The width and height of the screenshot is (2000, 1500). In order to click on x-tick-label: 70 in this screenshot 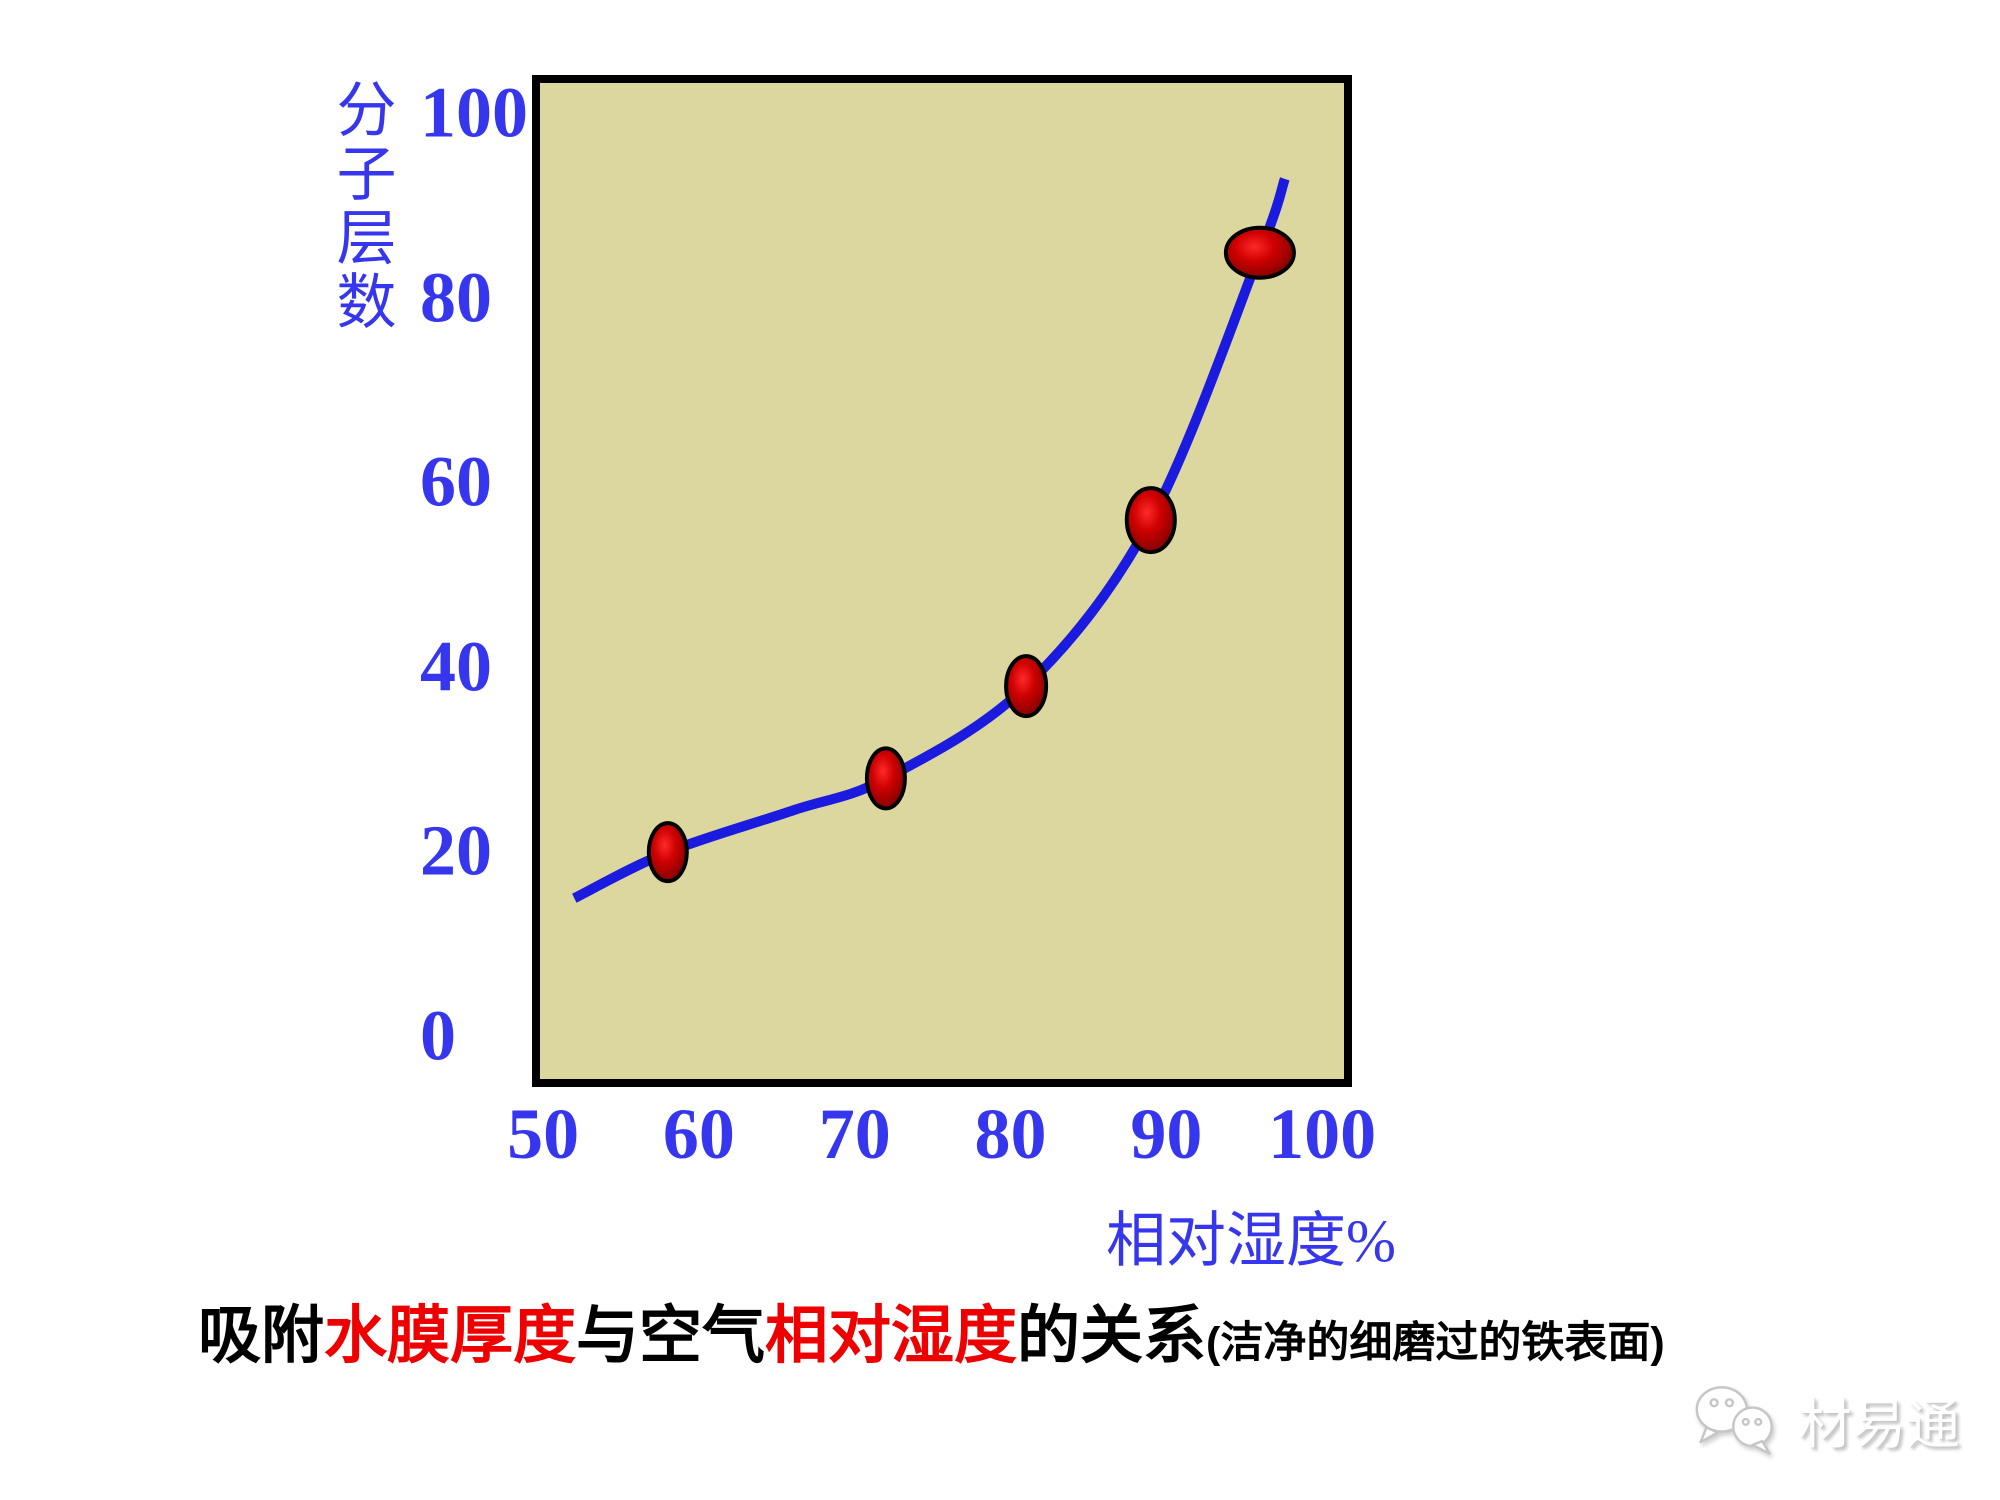, I will do `click(854, 1134)`.